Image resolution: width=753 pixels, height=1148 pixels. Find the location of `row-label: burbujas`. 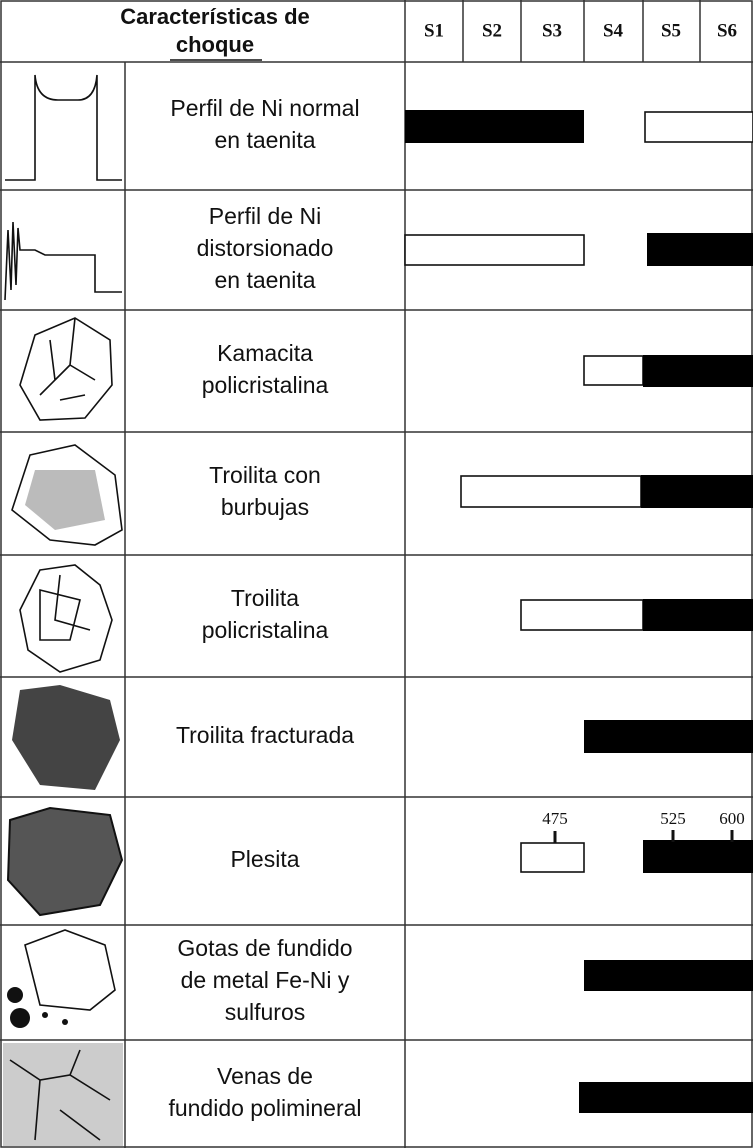

row-label: burbujas is located at coordinates (265, 507).